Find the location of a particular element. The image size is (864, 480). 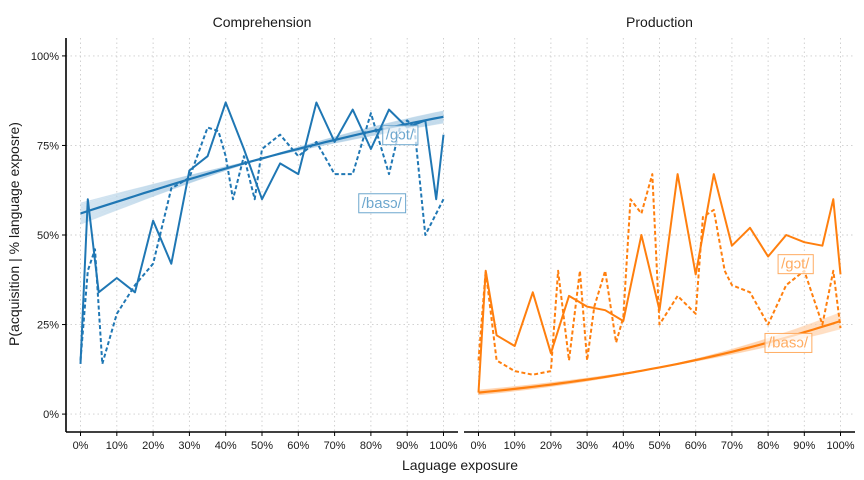

panel-title: Production is located at coordinates (659, 22).